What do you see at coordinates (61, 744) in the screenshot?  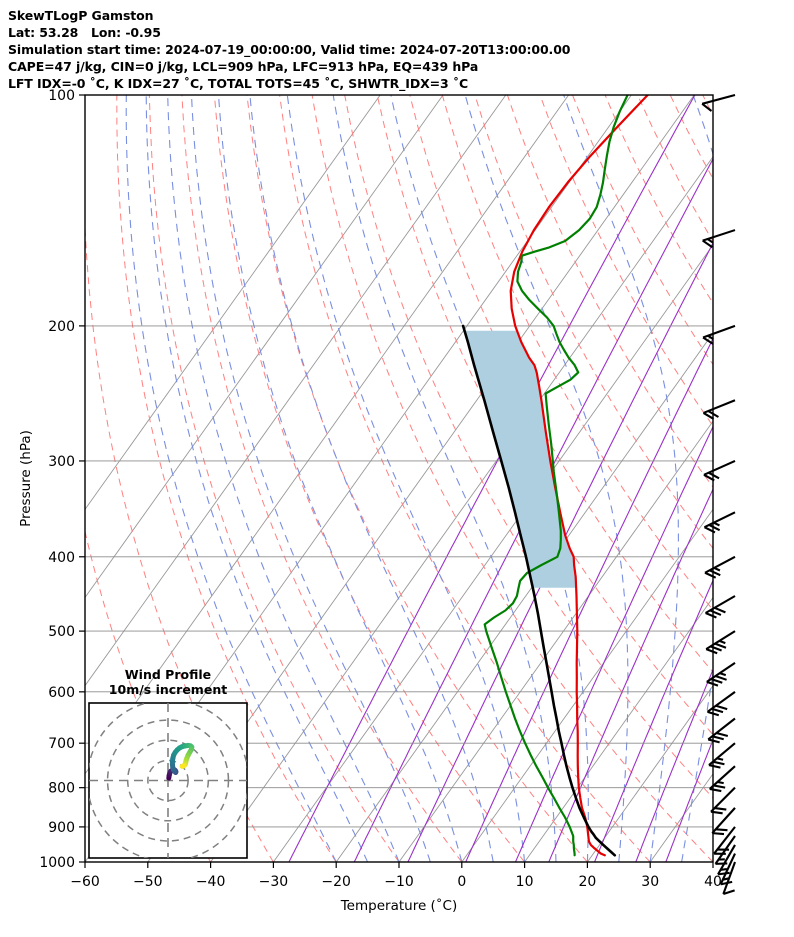 I see `y-tick-label: 700` at bounding box center [61, 744].